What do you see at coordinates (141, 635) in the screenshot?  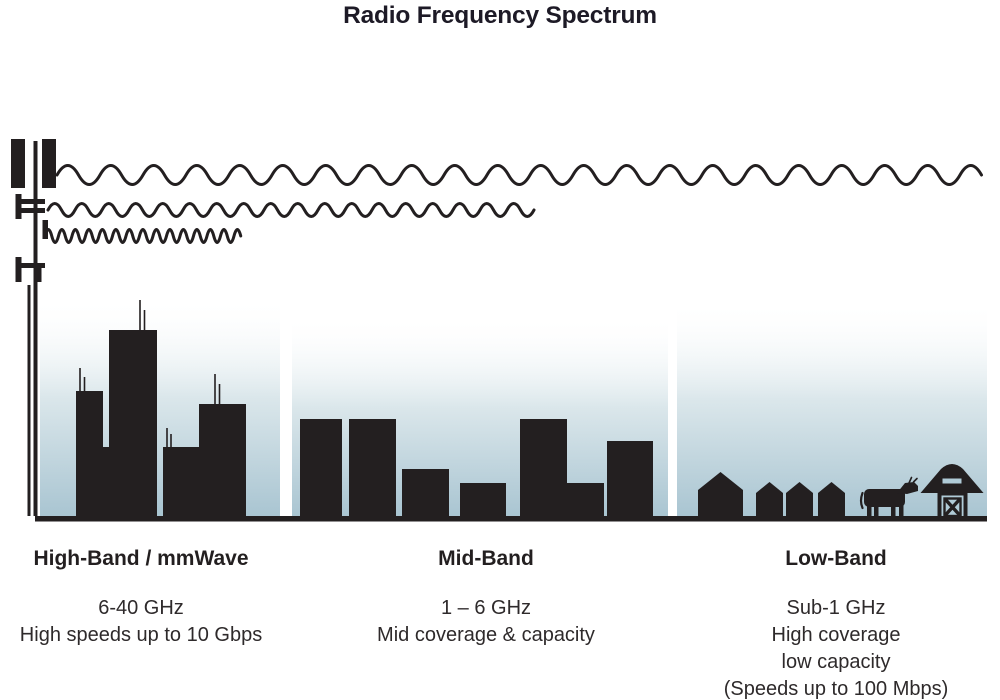 I see `high-band-description: High speeds up to 10 Gbps` at bounding box center [141, 635].